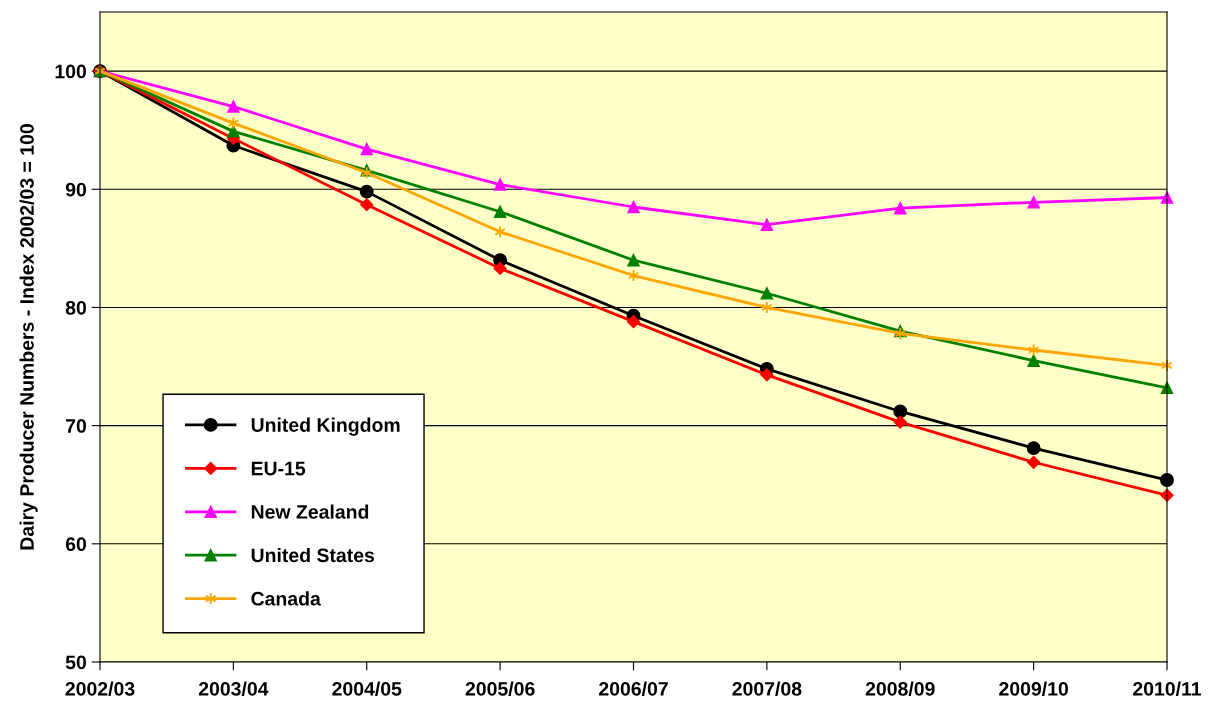 This screenshot has height=709, width=1217. I want to click on x-tick-label: 2008/09, so click(900, 688).